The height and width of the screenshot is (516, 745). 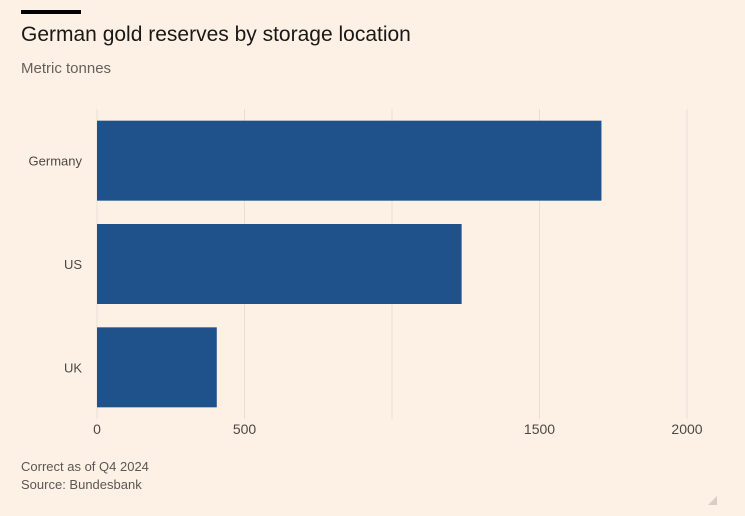 I want to click on x-tick-label-0: 0, so click(x=97, y=429).